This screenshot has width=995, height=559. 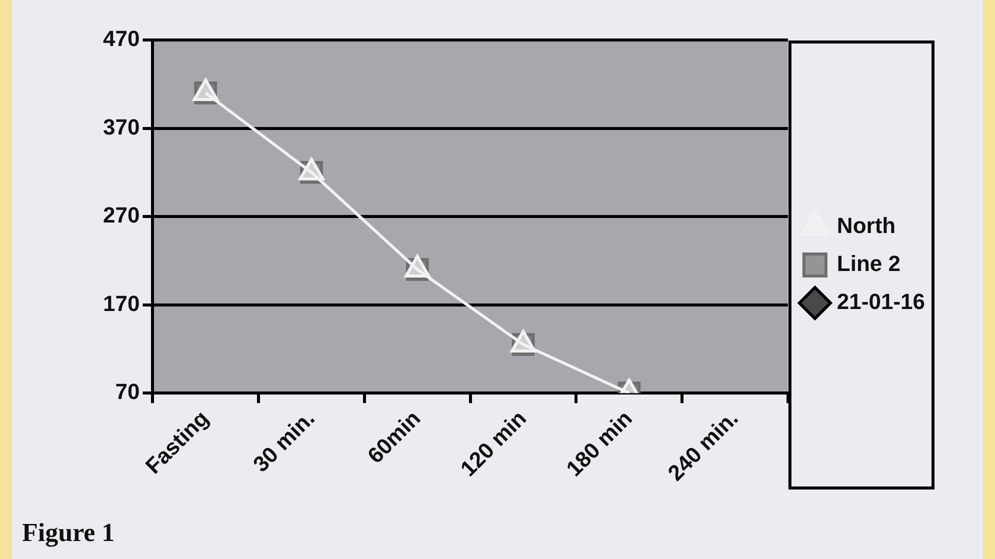 What do you see at coordinates (121, 127) in the screenshot?
I see `y-tick-label: 370` at bounding box center [121, 127].